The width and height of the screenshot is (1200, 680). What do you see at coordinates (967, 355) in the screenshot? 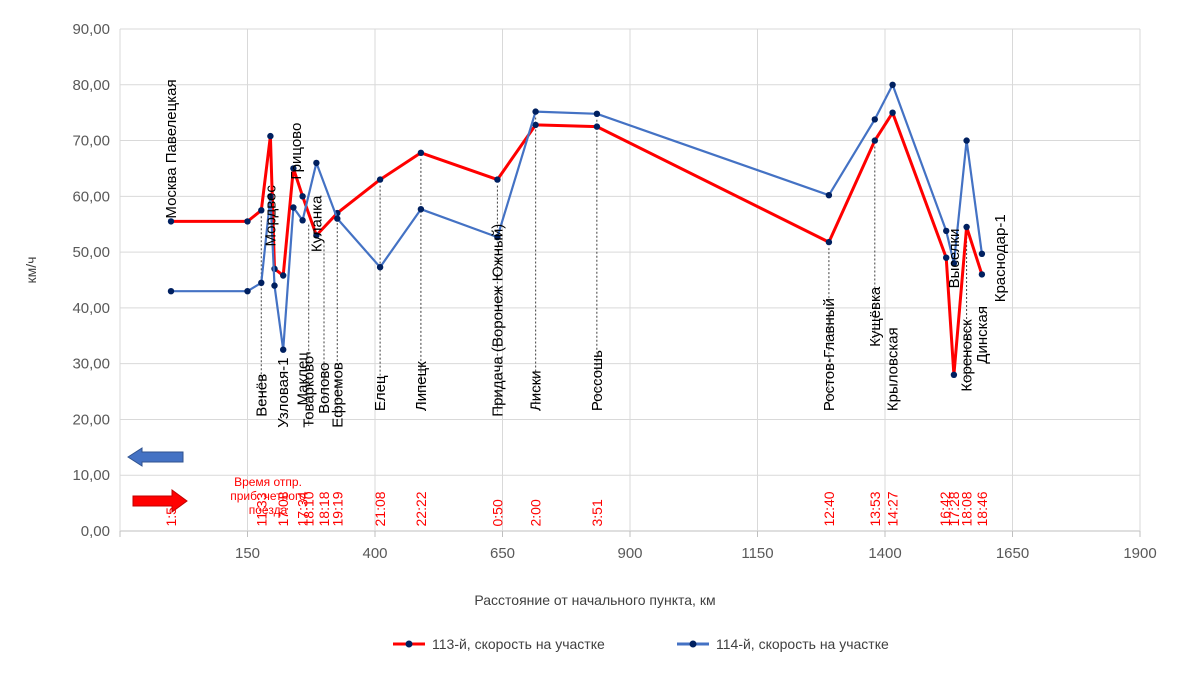
I see `station-label: Кореновск` at bounding box center [967, 355].